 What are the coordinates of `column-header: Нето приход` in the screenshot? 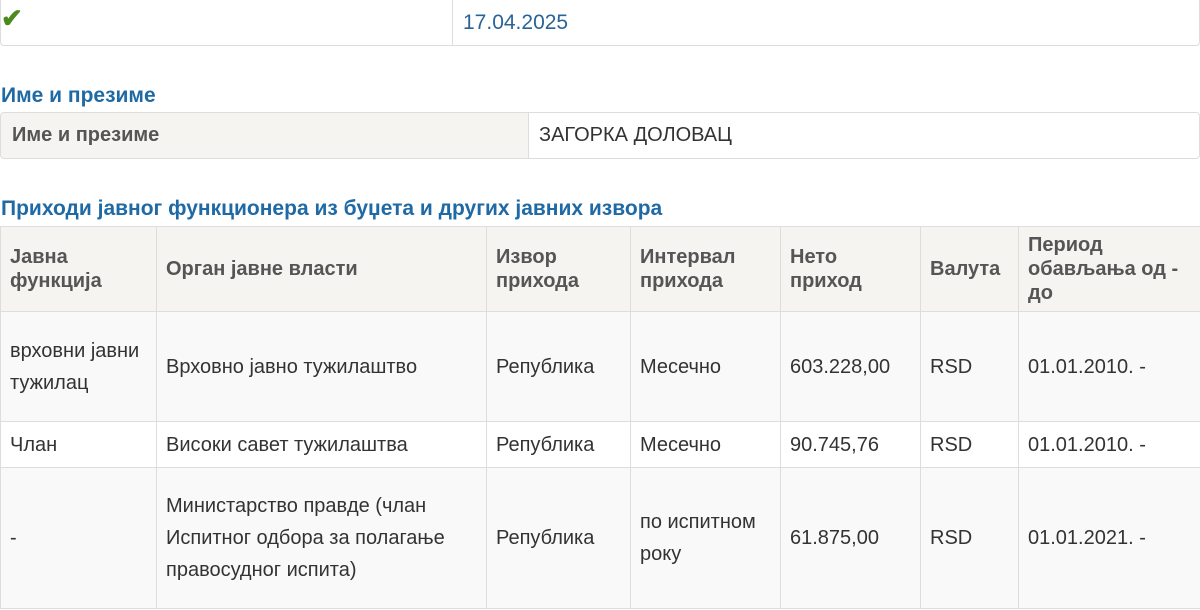 It's located at (850, 269).